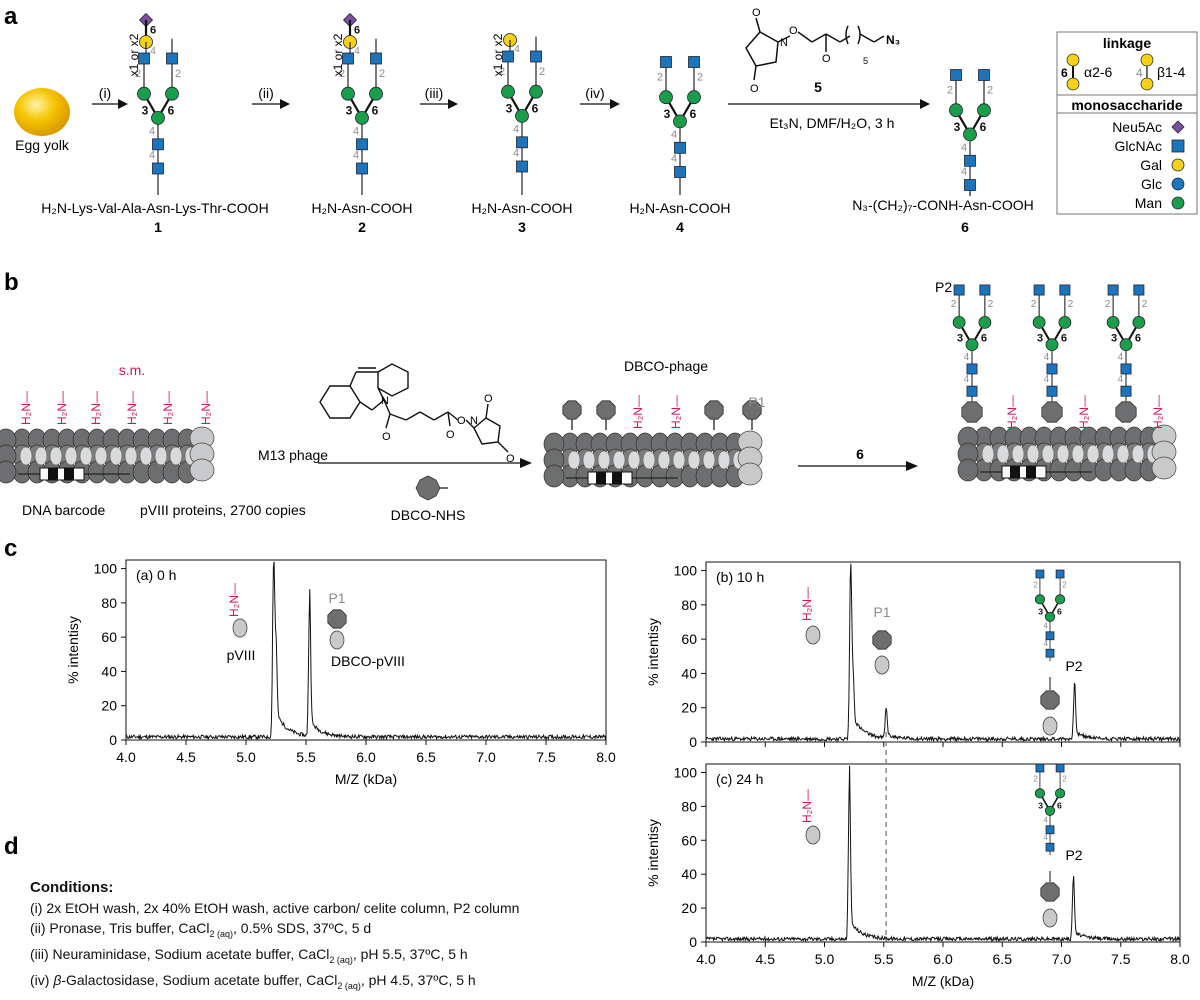 The height and width of the screenshot is (1000, 1200). Describe the element at coordinates (925, 104) in the screenshot. I see `reaction-arrow-head` at that location.